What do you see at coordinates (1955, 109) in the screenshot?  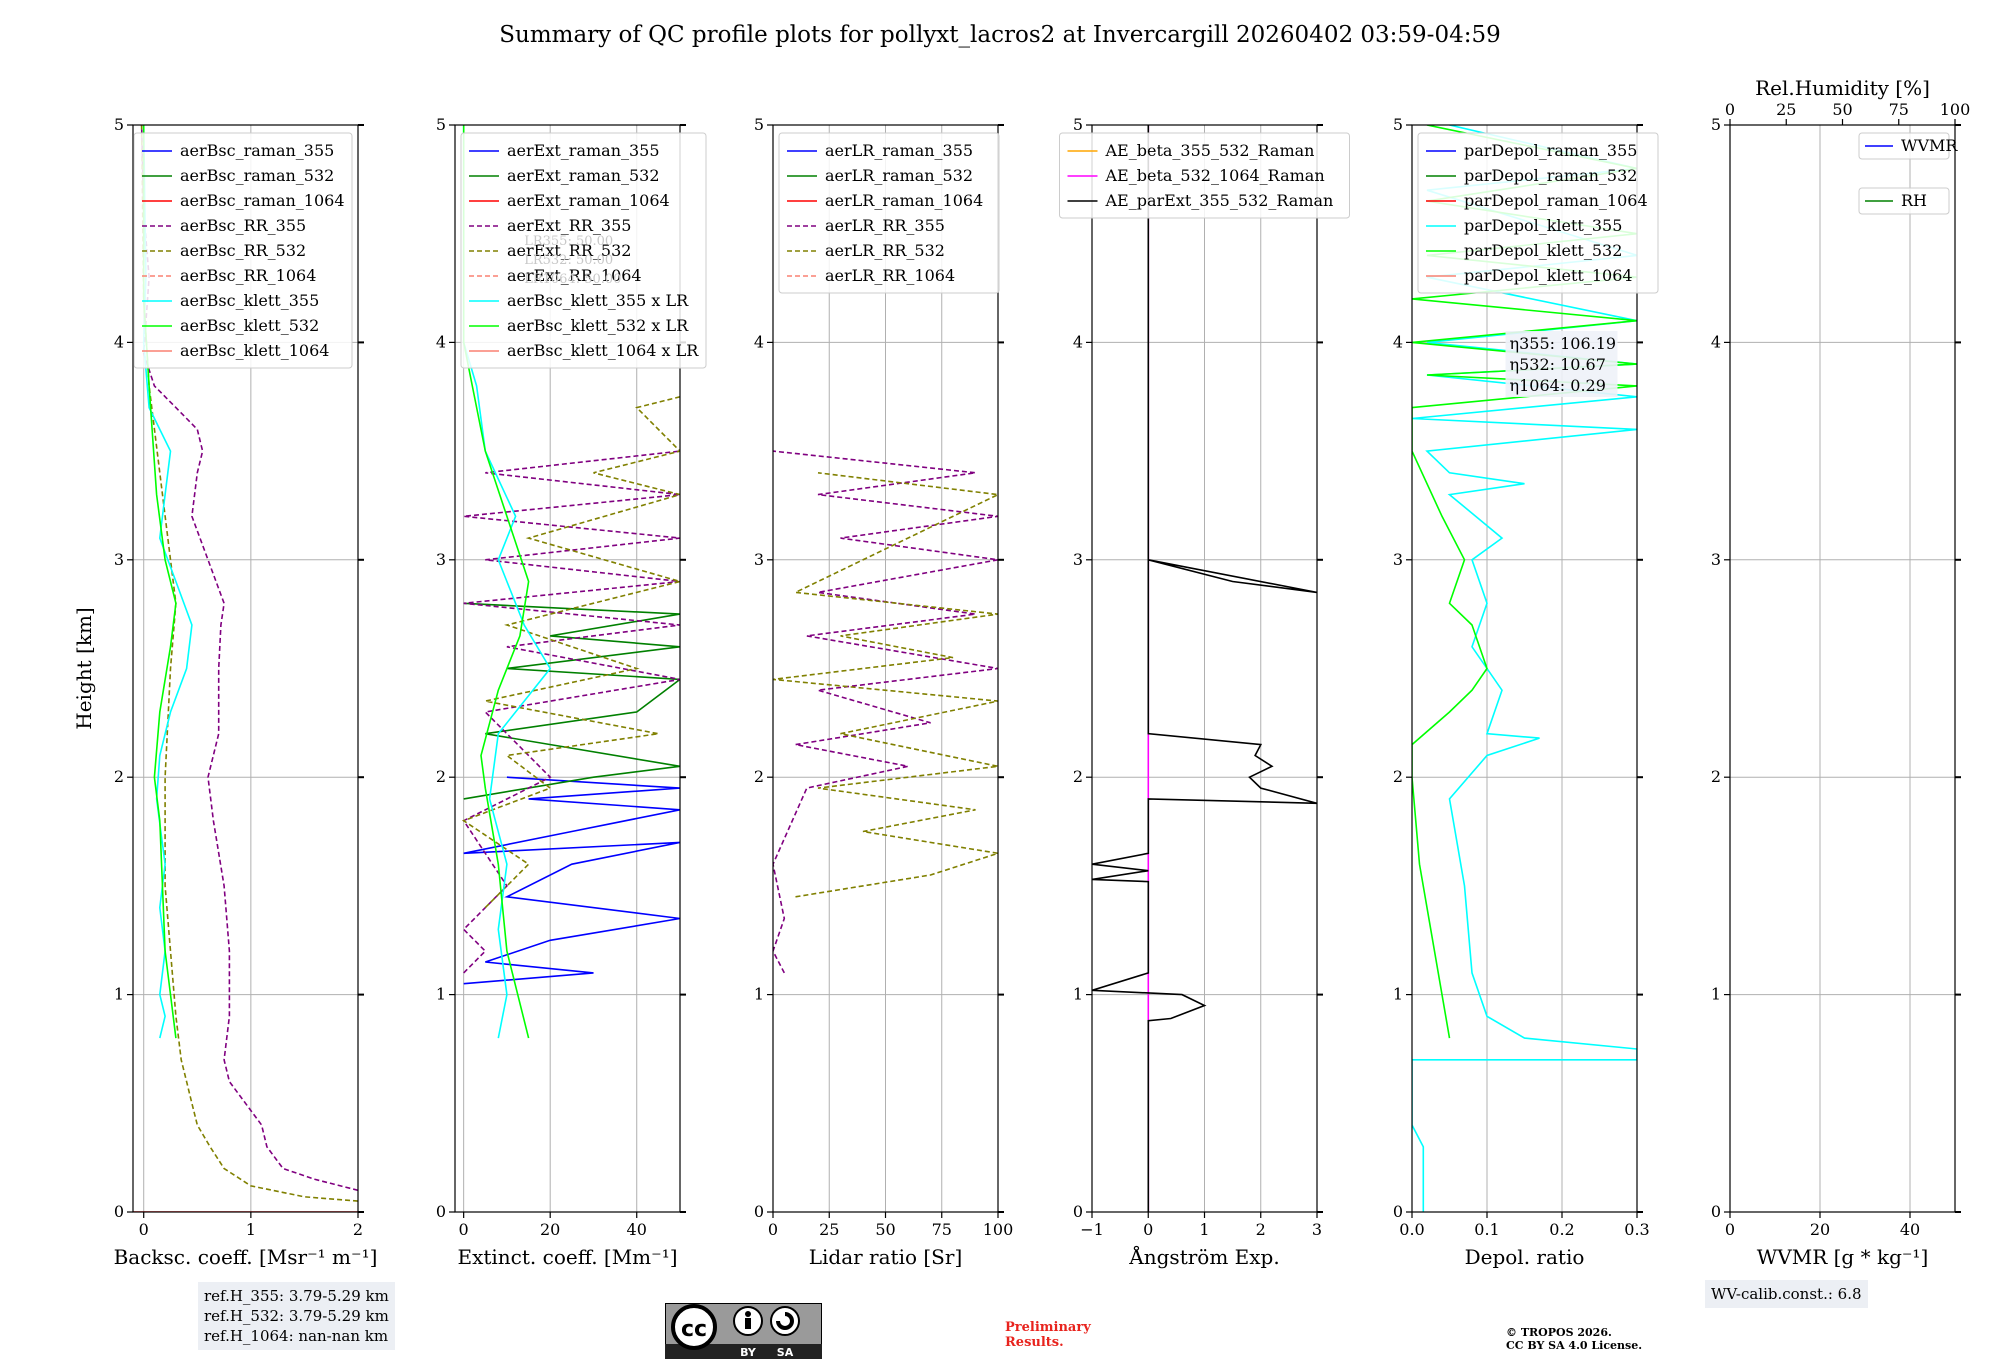 I see `top-x-tick-label: 100` at bounding box center [1955, 109].